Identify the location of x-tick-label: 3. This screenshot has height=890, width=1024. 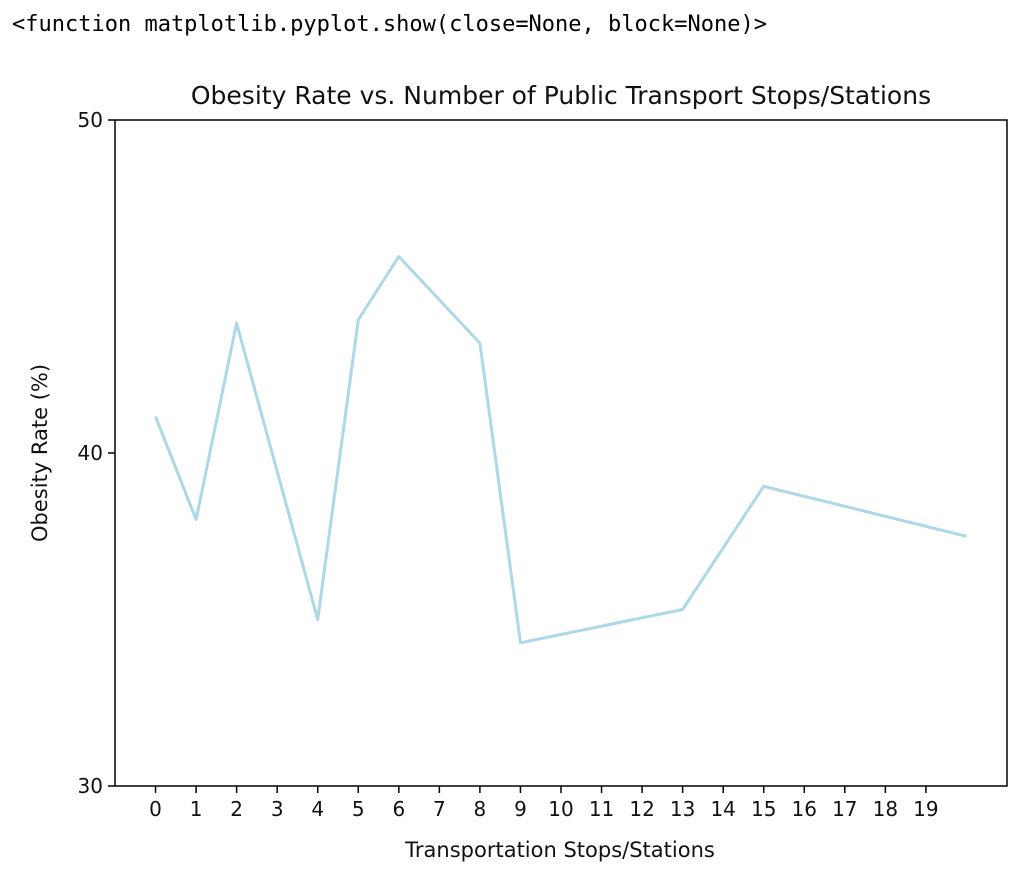
(277, 809).